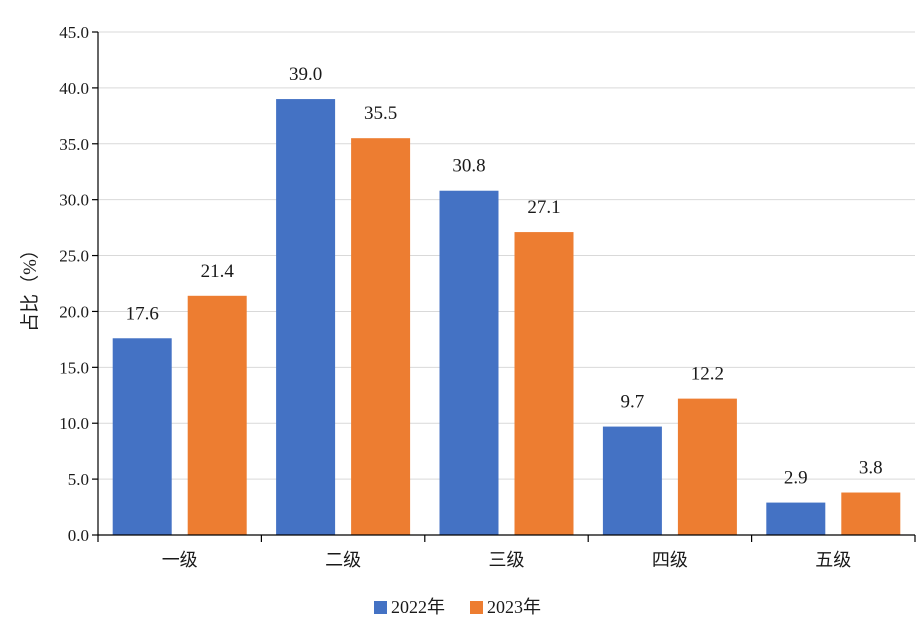  Describe the element at coordinates (380, 113) in the screenshot. I see `data-label: 35.5` at that location.